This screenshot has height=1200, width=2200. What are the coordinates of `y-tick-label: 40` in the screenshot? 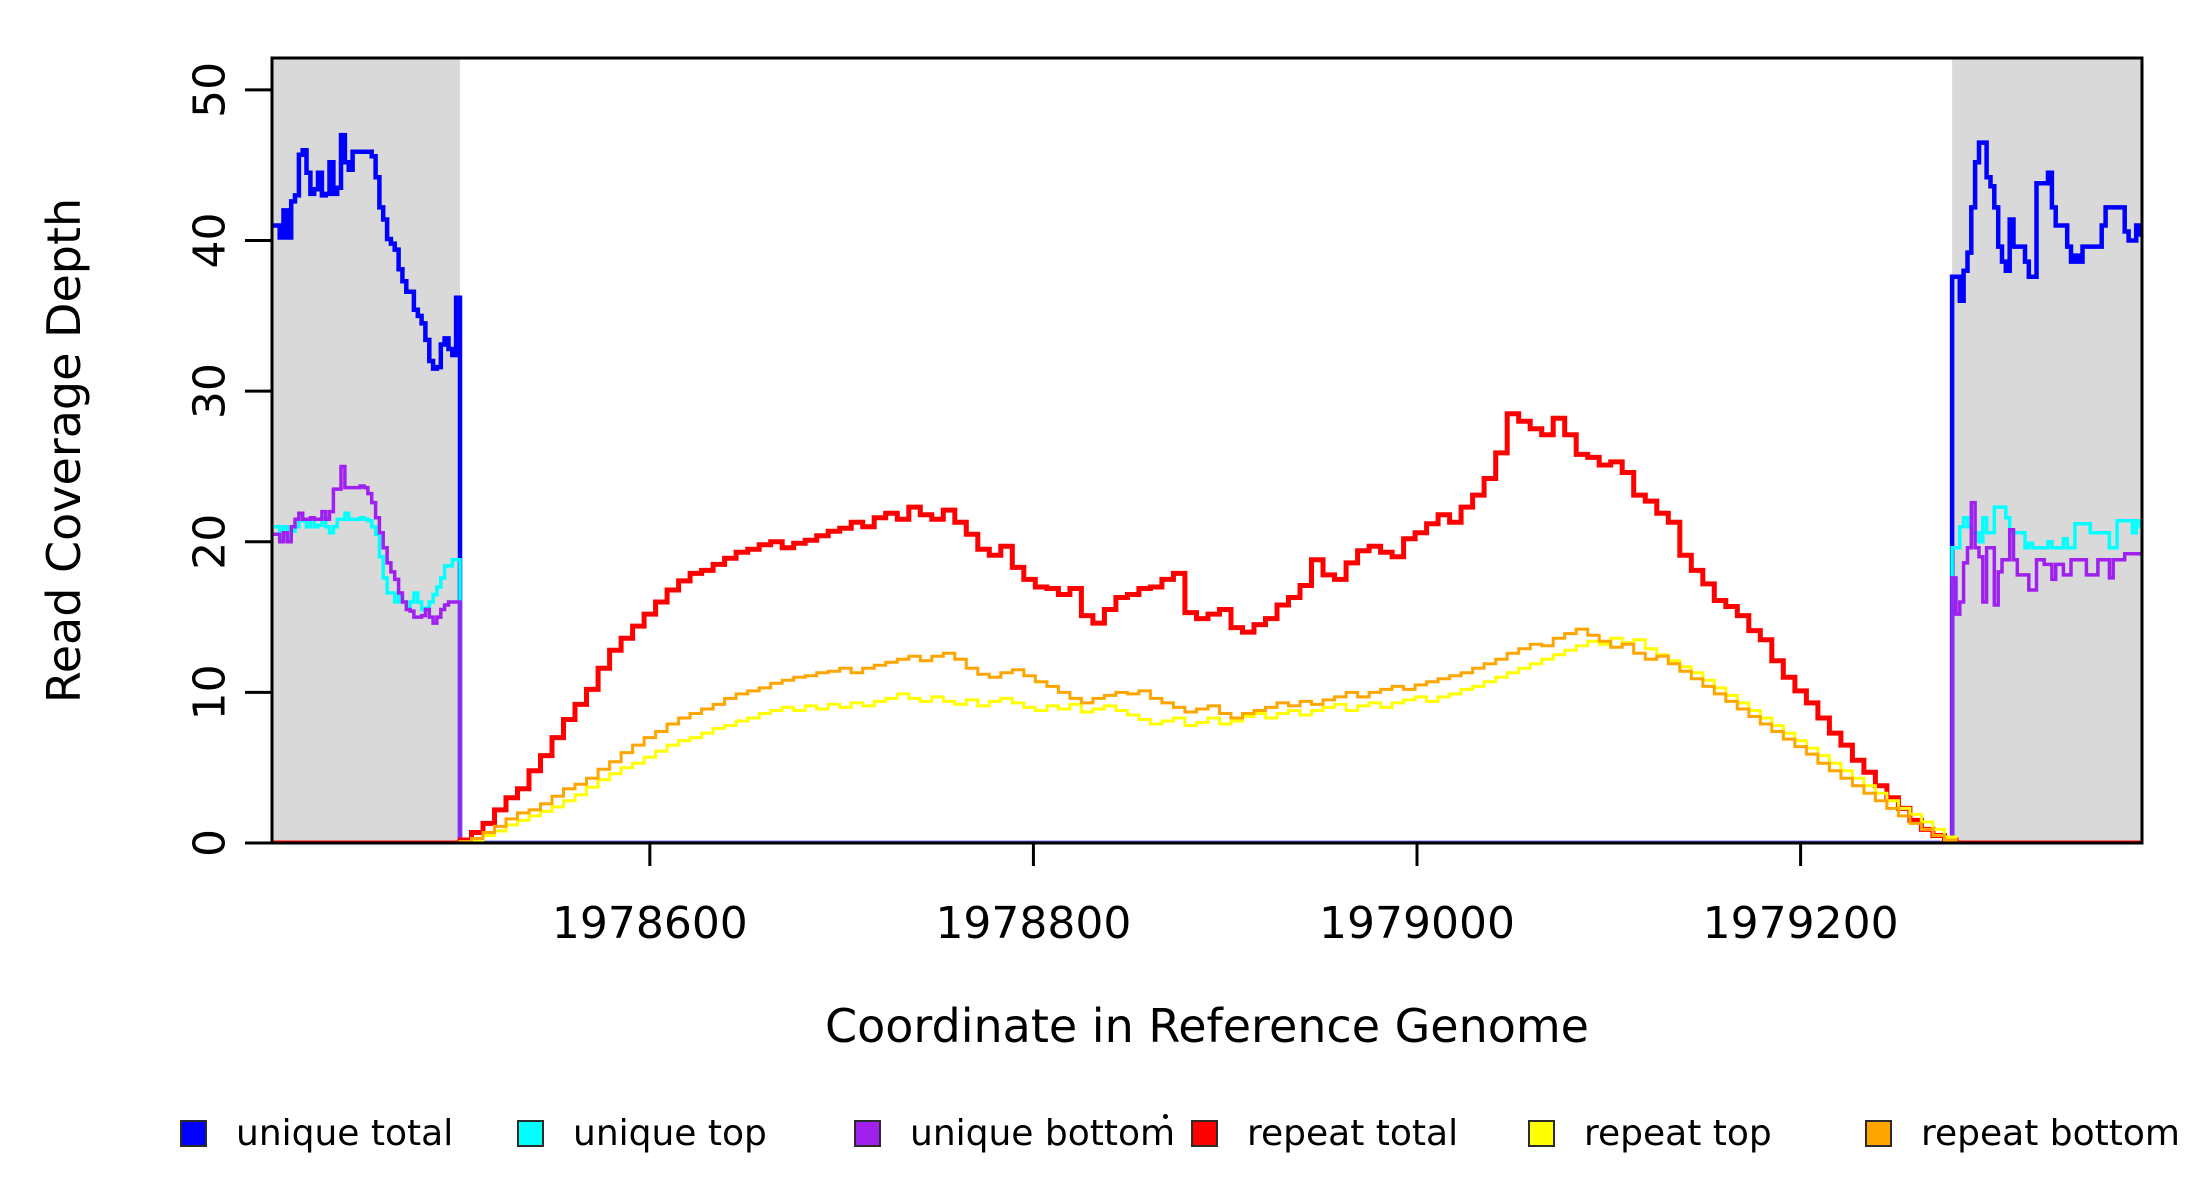 It's located at (210, 241).